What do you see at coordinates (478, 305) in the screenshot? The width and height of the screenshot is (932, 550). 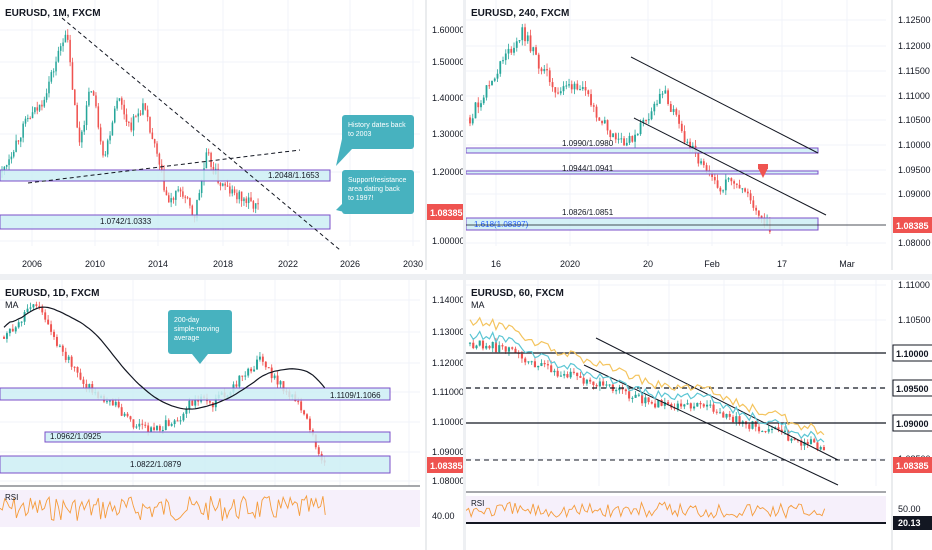 I see `legend-ma: MA` at bounding box center [478, 305].